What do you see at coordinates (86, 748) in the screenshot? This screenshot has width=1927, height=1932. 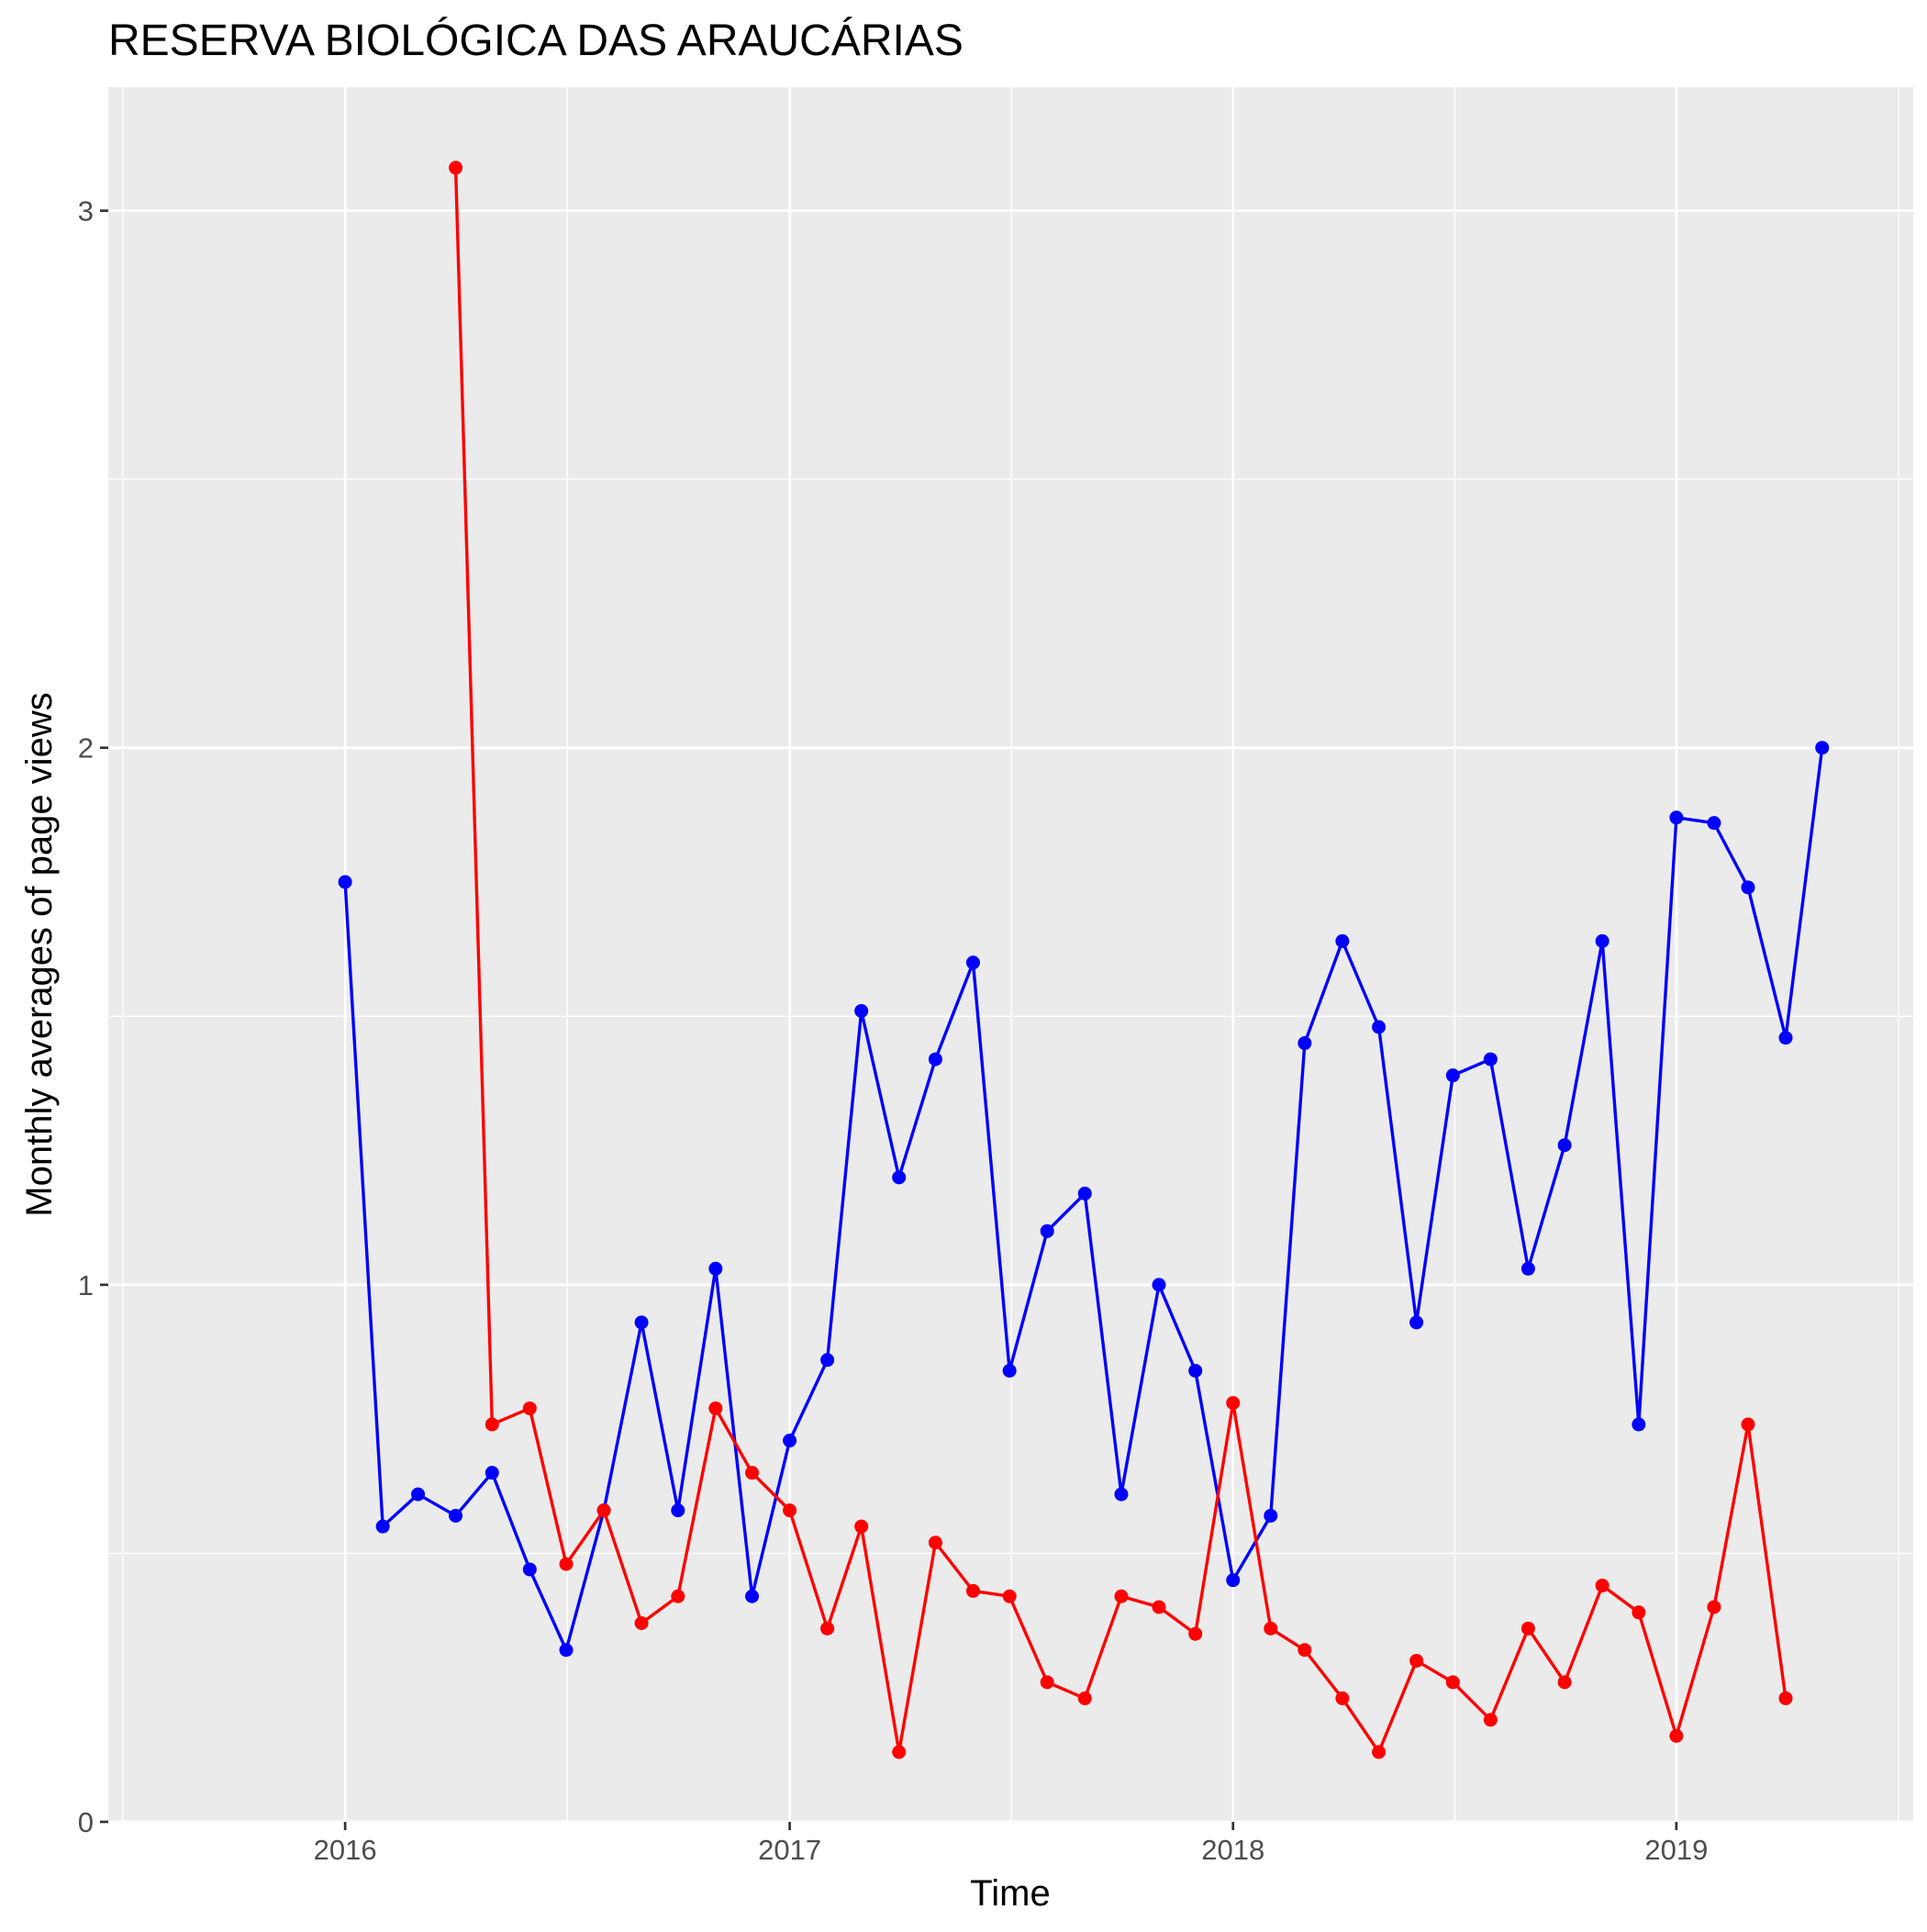 I see `y-tick-label: 2` at bounding box center [86, 748].